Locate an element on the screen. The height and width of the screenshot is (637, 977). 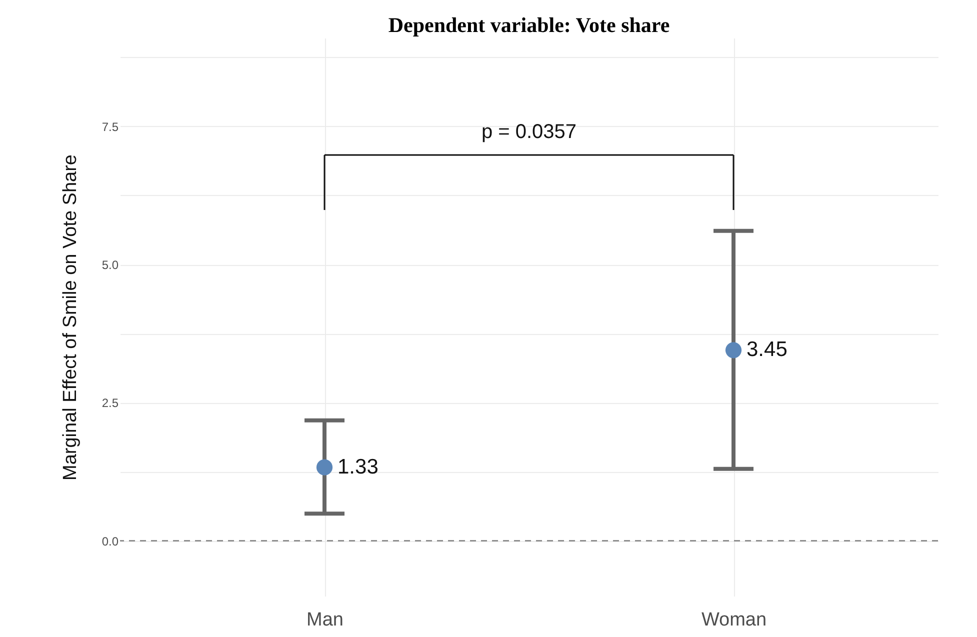
y-tick-label: 7.5 is located at coordinates (110, 127).